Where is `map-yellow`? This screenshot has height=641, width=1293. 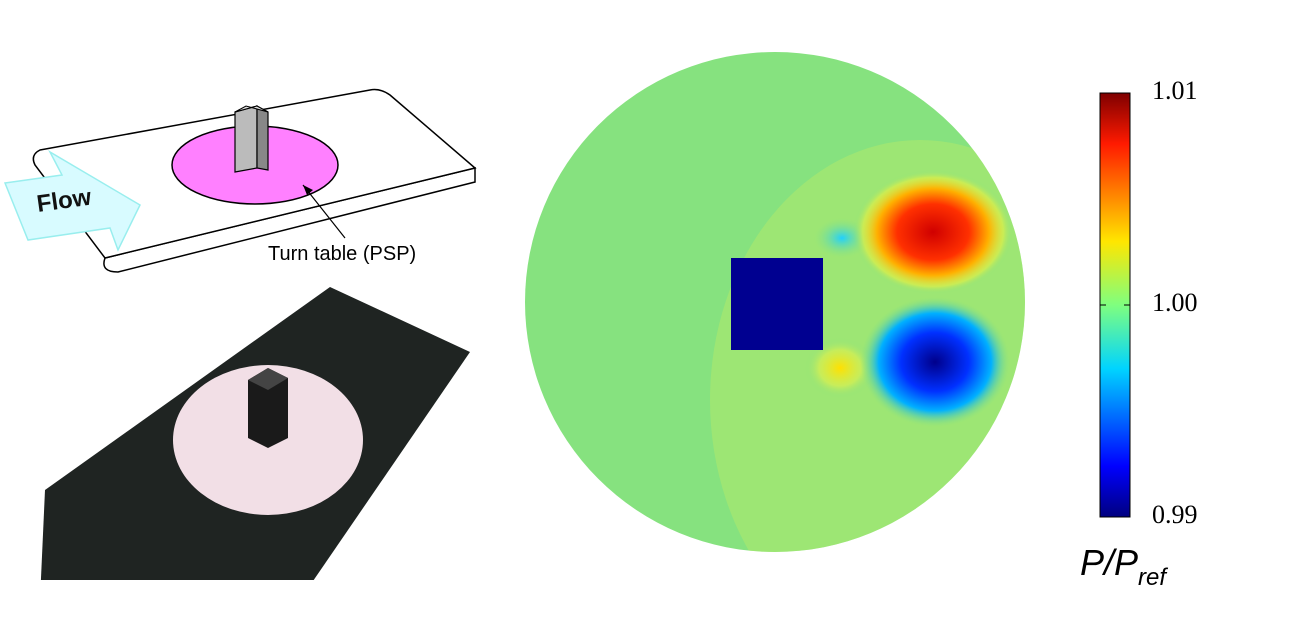 map-yellow is located at coordinates (840, 368).